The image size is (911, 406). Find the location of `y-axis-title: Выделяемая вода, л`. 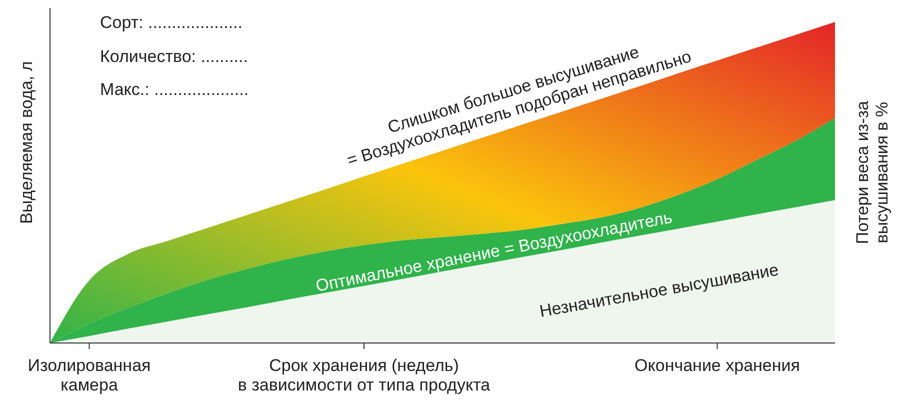

y-axis-title: Выделяемая вода, л is located at coordinates (26, 142).